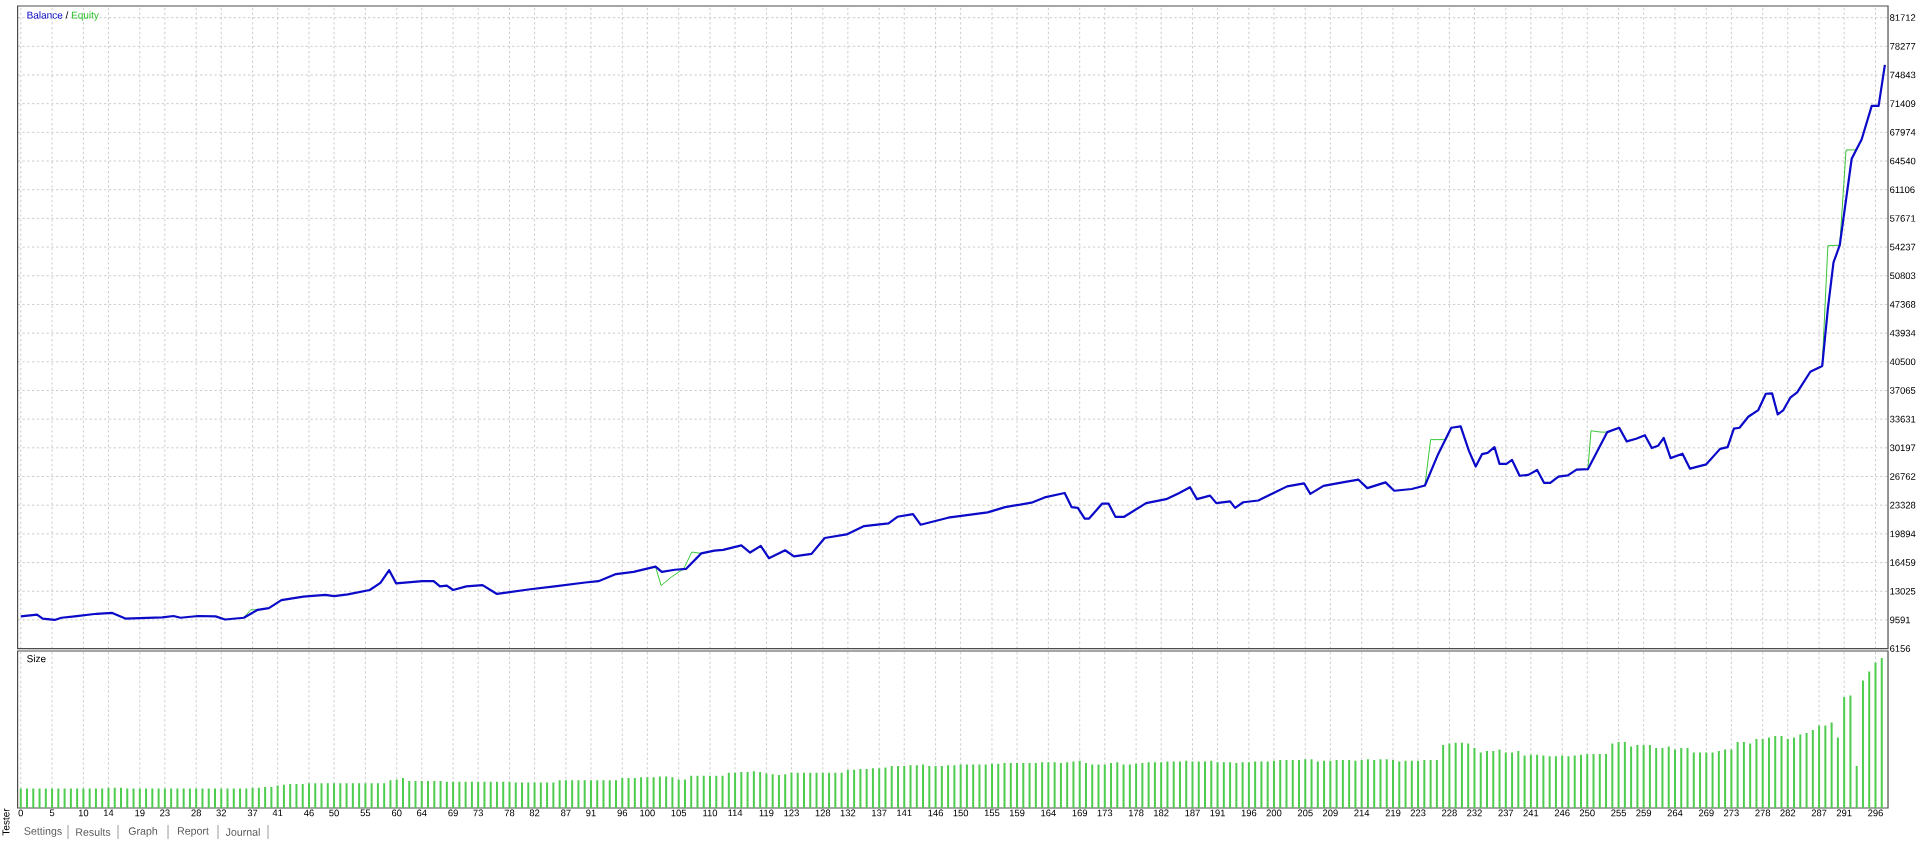  What do you see at coordinates (1902, 448) in the screenshot?
I see `y-tick-label: 30197` at bounding box center [1902, 448].